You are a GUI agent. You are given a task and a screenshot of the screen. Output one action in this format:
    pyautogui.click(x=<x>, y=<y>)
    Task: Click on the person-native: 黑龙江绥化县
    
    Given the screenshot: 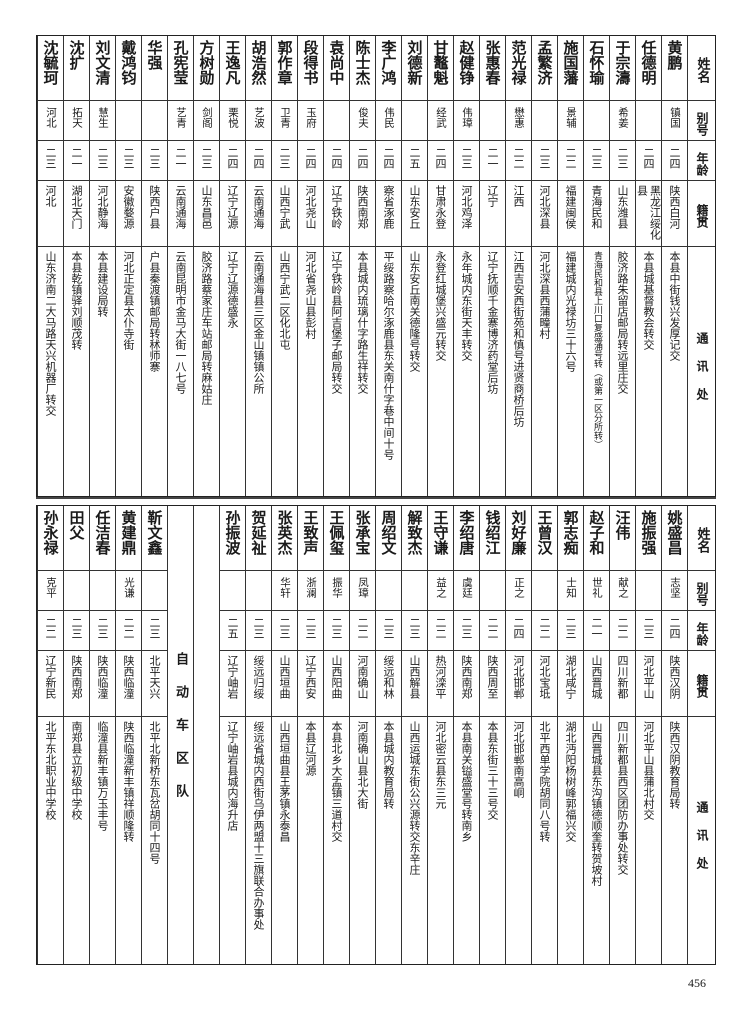 What is the action you would take?
    pyautogui.click(x=648, y=214)
    